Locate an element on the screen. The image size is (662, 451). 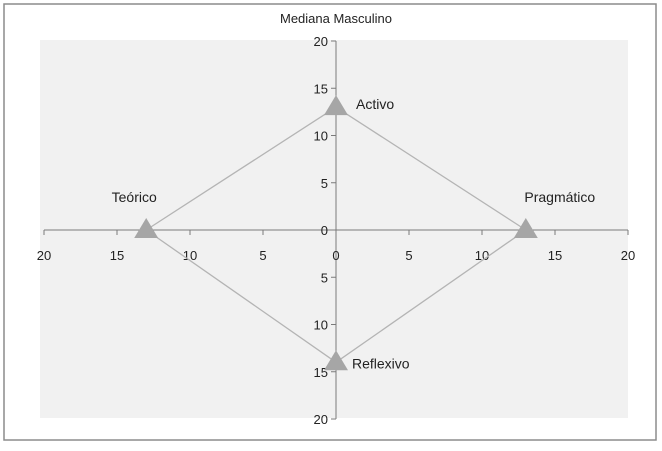
chart-title: Mediana Masculino is located at coordinates (336, 18).